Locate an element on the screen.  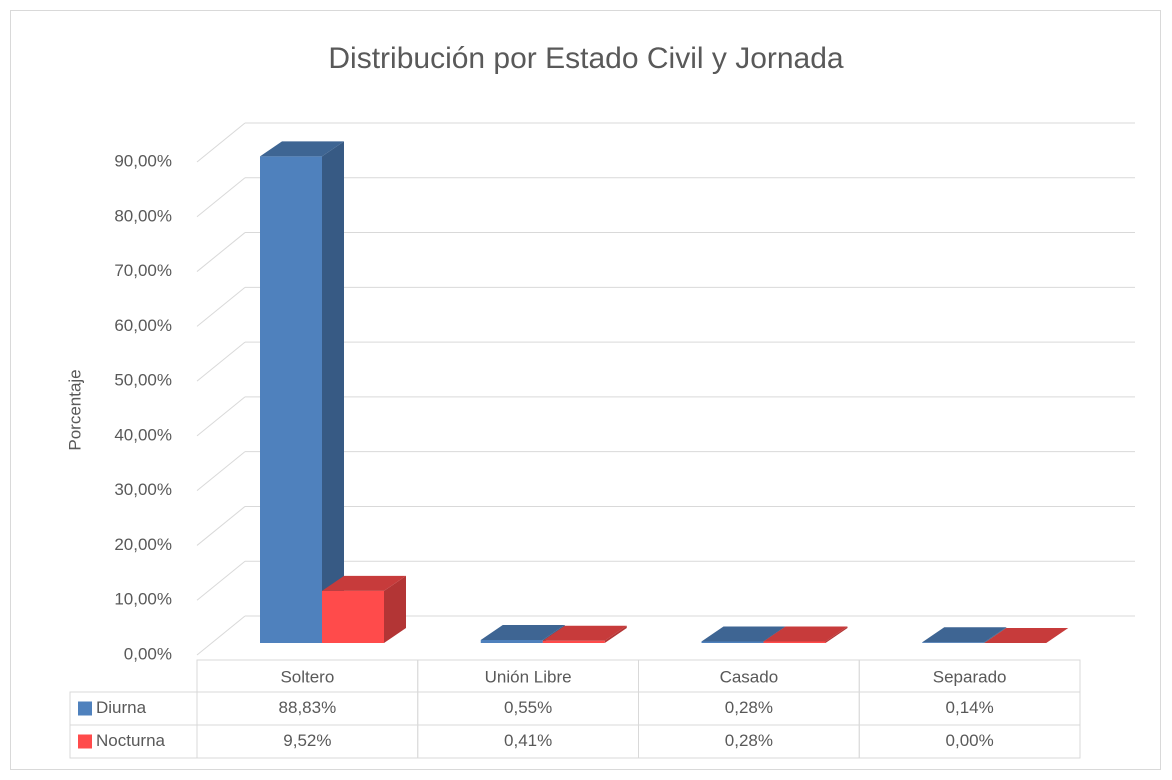
y-tick-label: 90,00% is located at coordinates (143, 160).